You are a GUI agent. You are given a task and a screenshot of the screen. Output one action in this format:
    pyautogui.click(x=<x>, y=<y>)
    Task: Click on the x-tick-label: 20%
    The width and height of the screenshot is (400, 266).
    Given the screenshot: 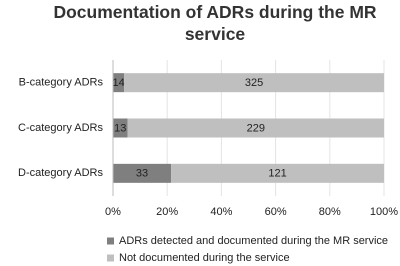 What is the action you would take?
    pyautogui.click(x=167, y=212)
    